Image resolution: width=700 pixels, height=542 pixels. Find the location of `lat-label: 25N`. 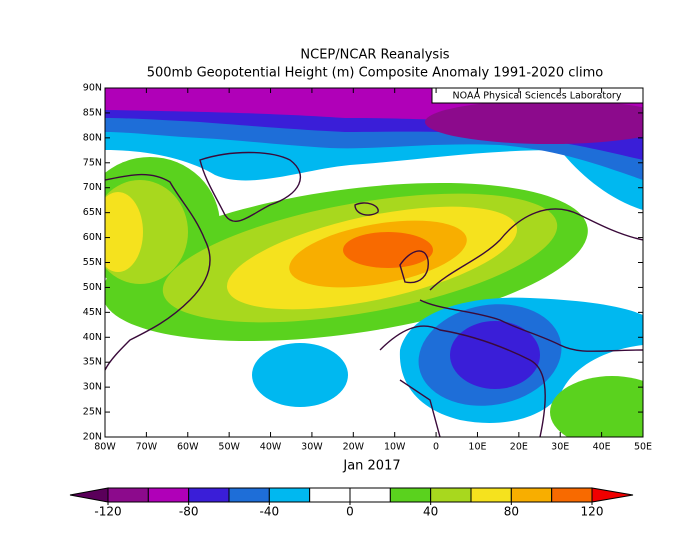

lat-label: 25N is located at coordinates (92, 412).